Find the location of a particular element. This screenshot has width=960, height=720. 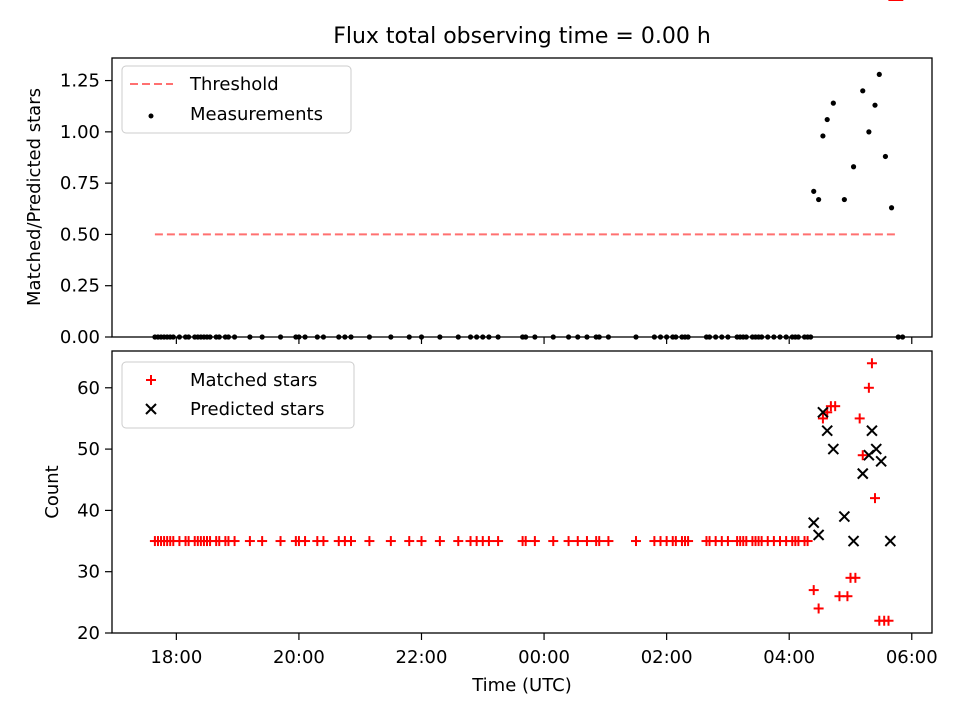

bottom-legend: Matched stars Predicted stars is located at coordinates (238, 395).